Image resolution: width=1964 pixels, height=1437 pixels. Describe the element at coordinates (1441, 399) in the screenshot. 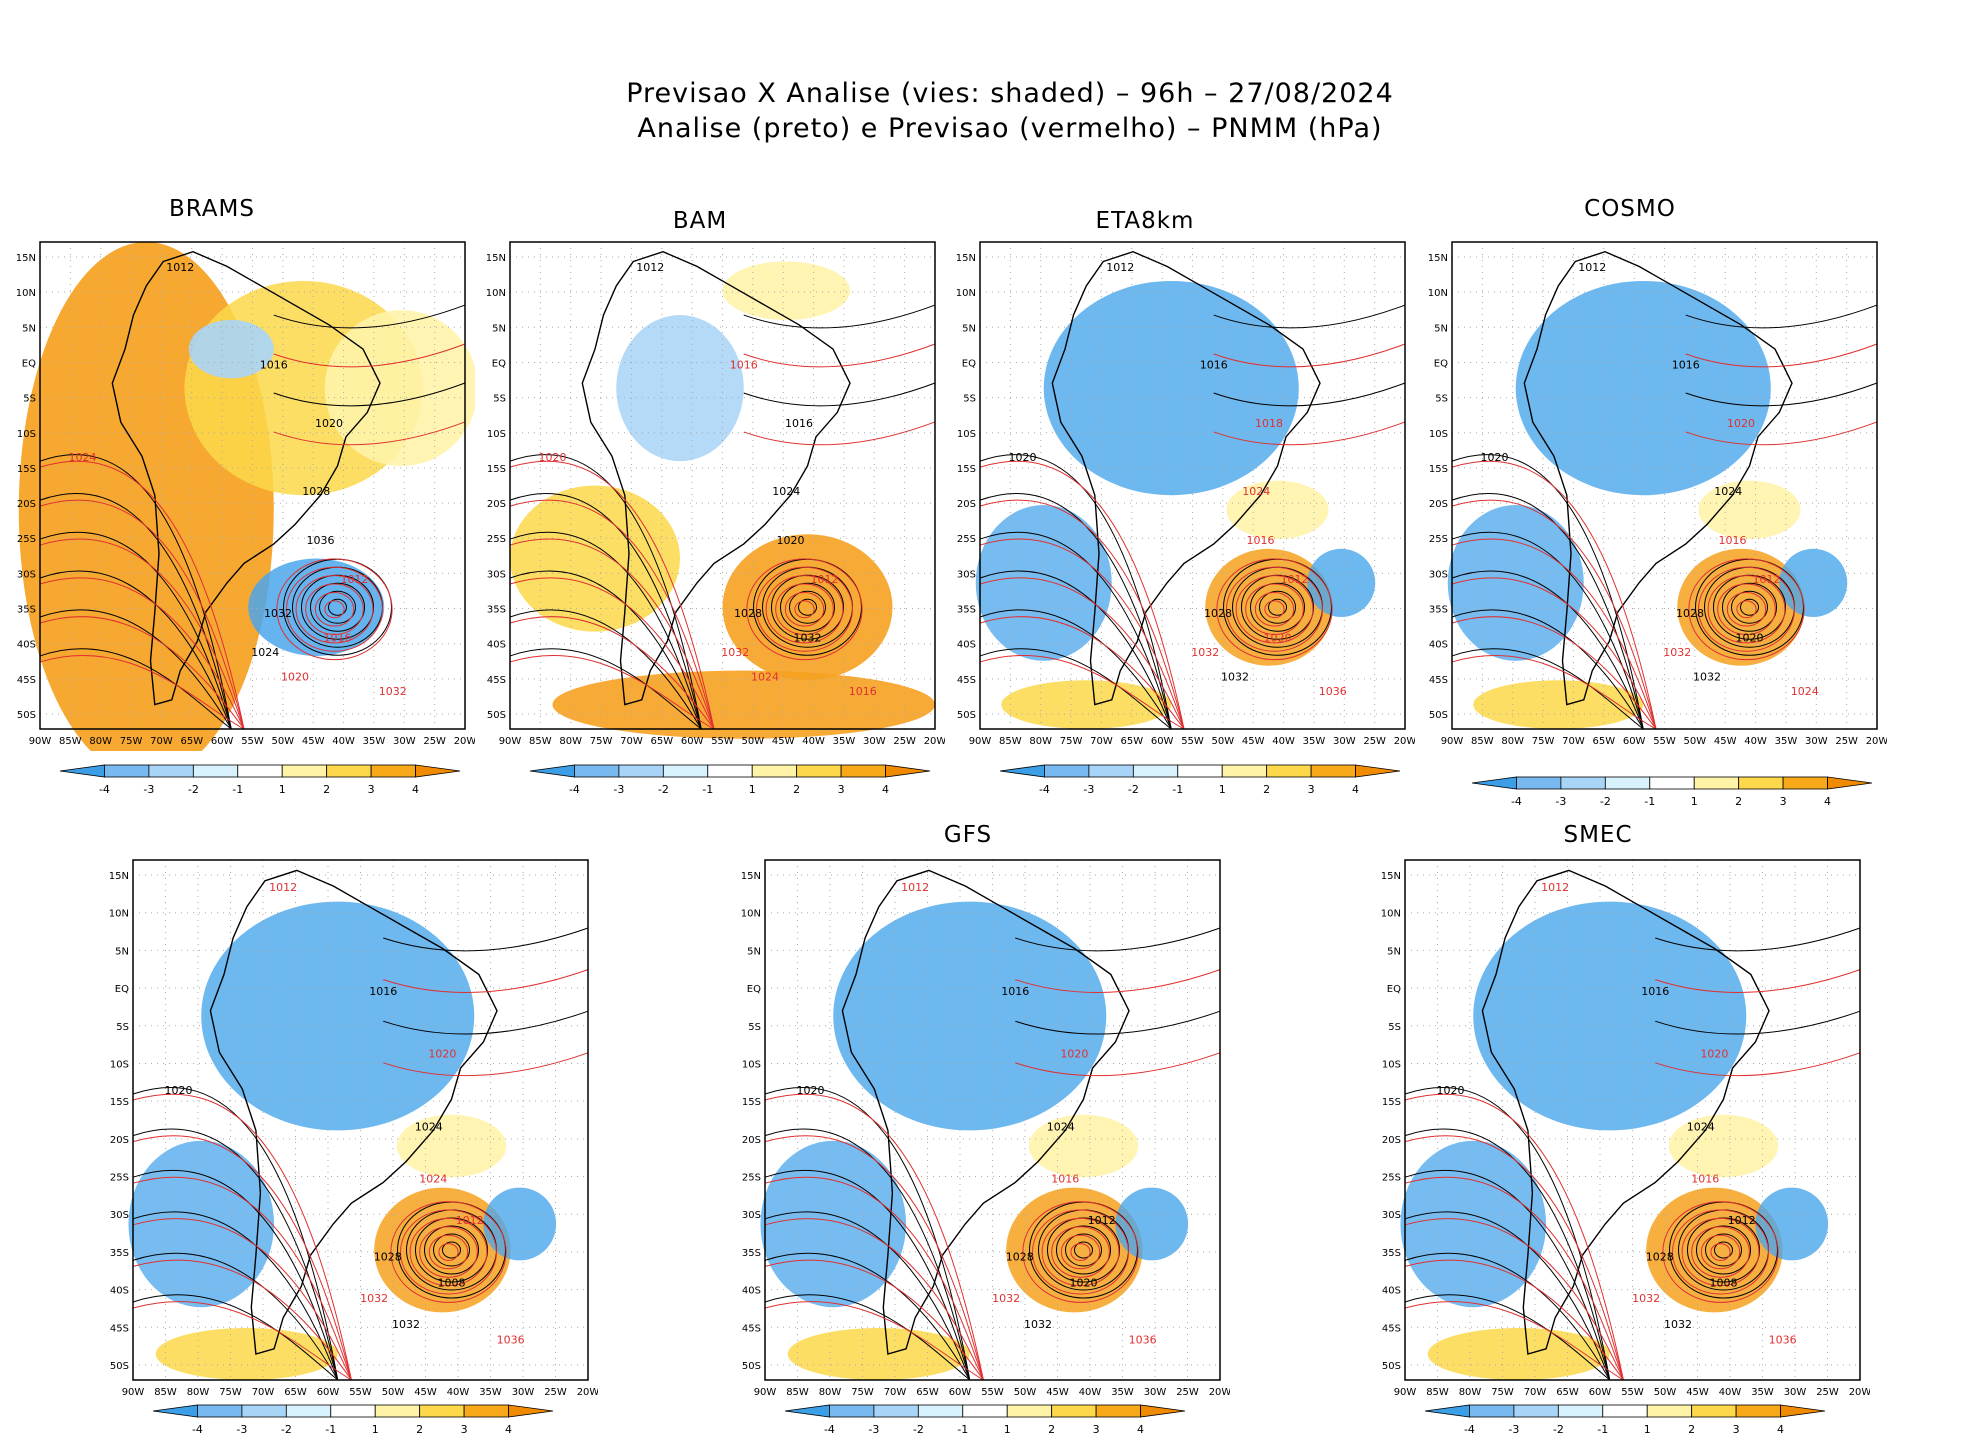

I see `lat-tick-label: 5S` at that location.